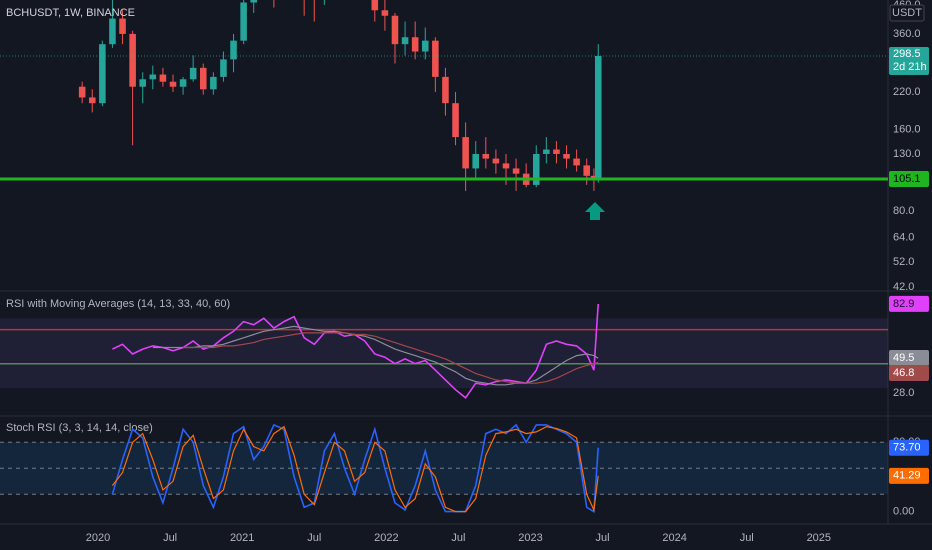 The height and width of the screenshot is (550, 932). Describe the element at coordinates (903, 373) in the screenshot. I see `value-box-label: 46.8` at that location.